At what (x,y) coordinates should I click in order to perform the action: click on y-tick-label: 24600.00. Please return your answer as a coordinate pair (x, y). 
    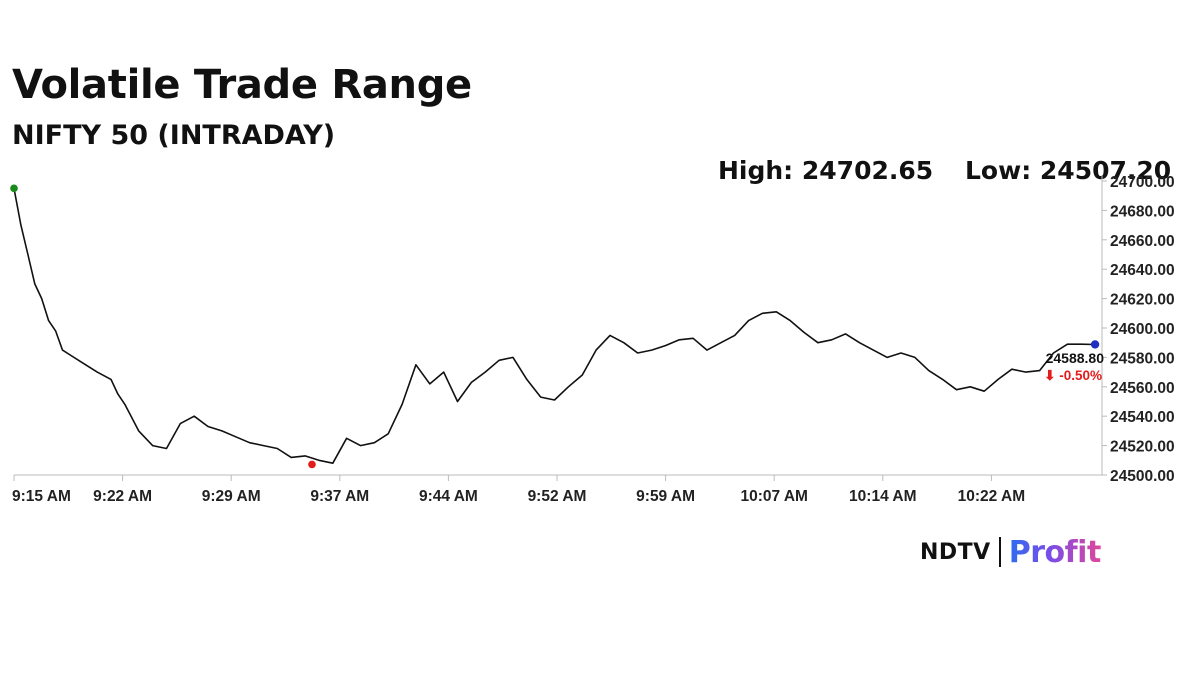
    Looking at the image, I should click on (1142, 329).